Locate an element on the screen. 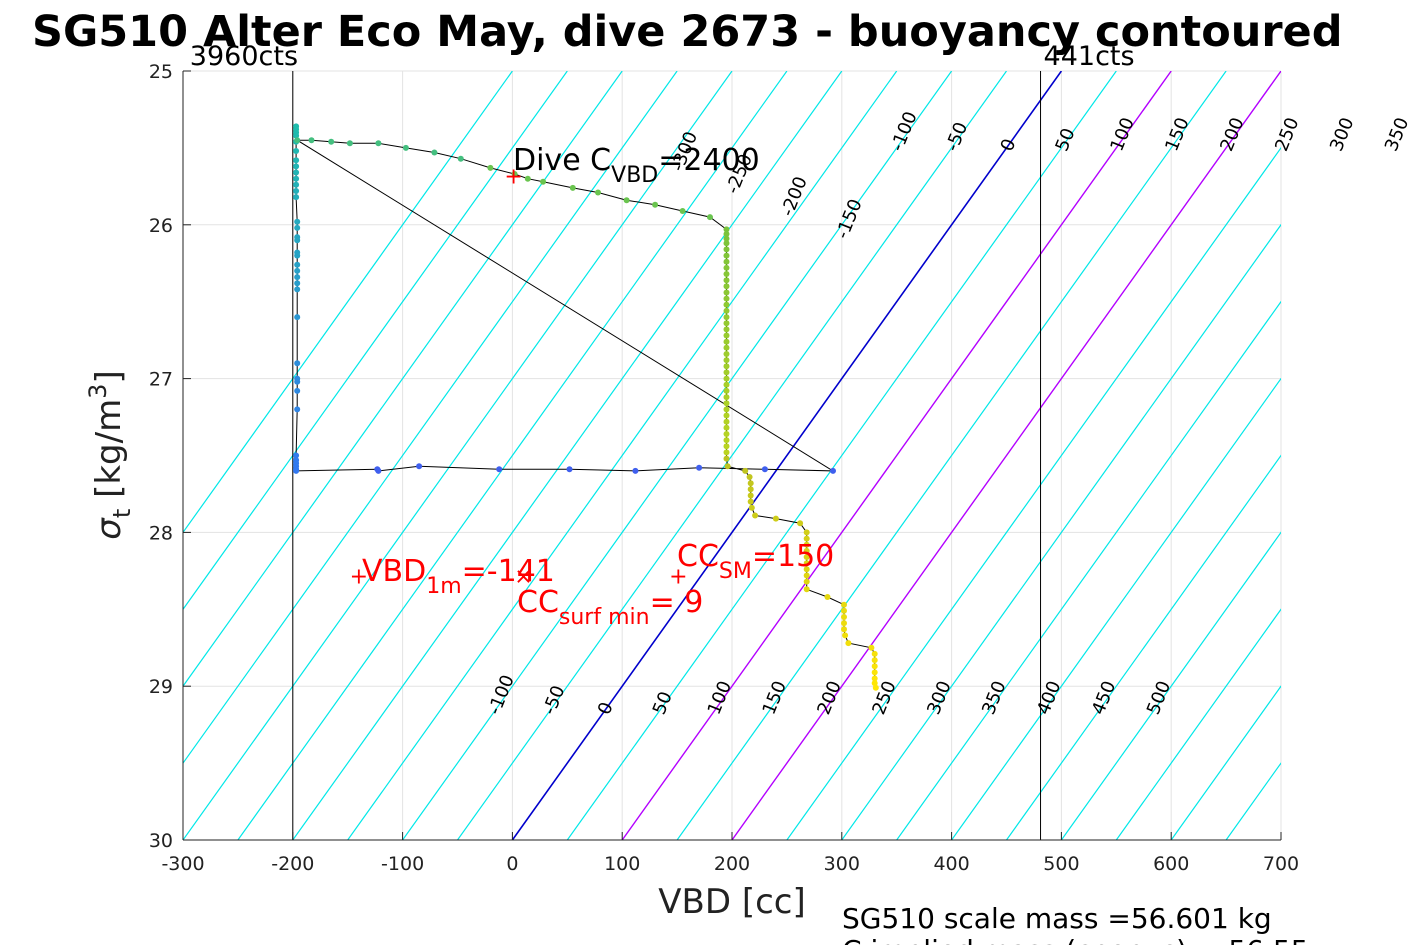 The height and width of the screenshot is (945, 1417). vbd-1m-prefix: VBD is located at coordinates (394, 571).